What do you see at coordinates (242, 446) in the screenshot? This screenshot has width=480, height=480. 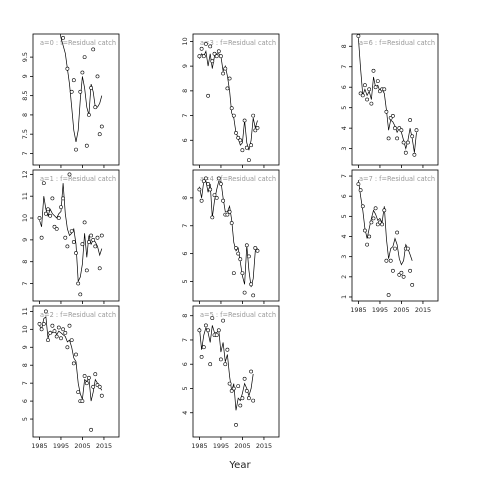 I see `x-tick-label: 2005` at bounding box center [242, 446].